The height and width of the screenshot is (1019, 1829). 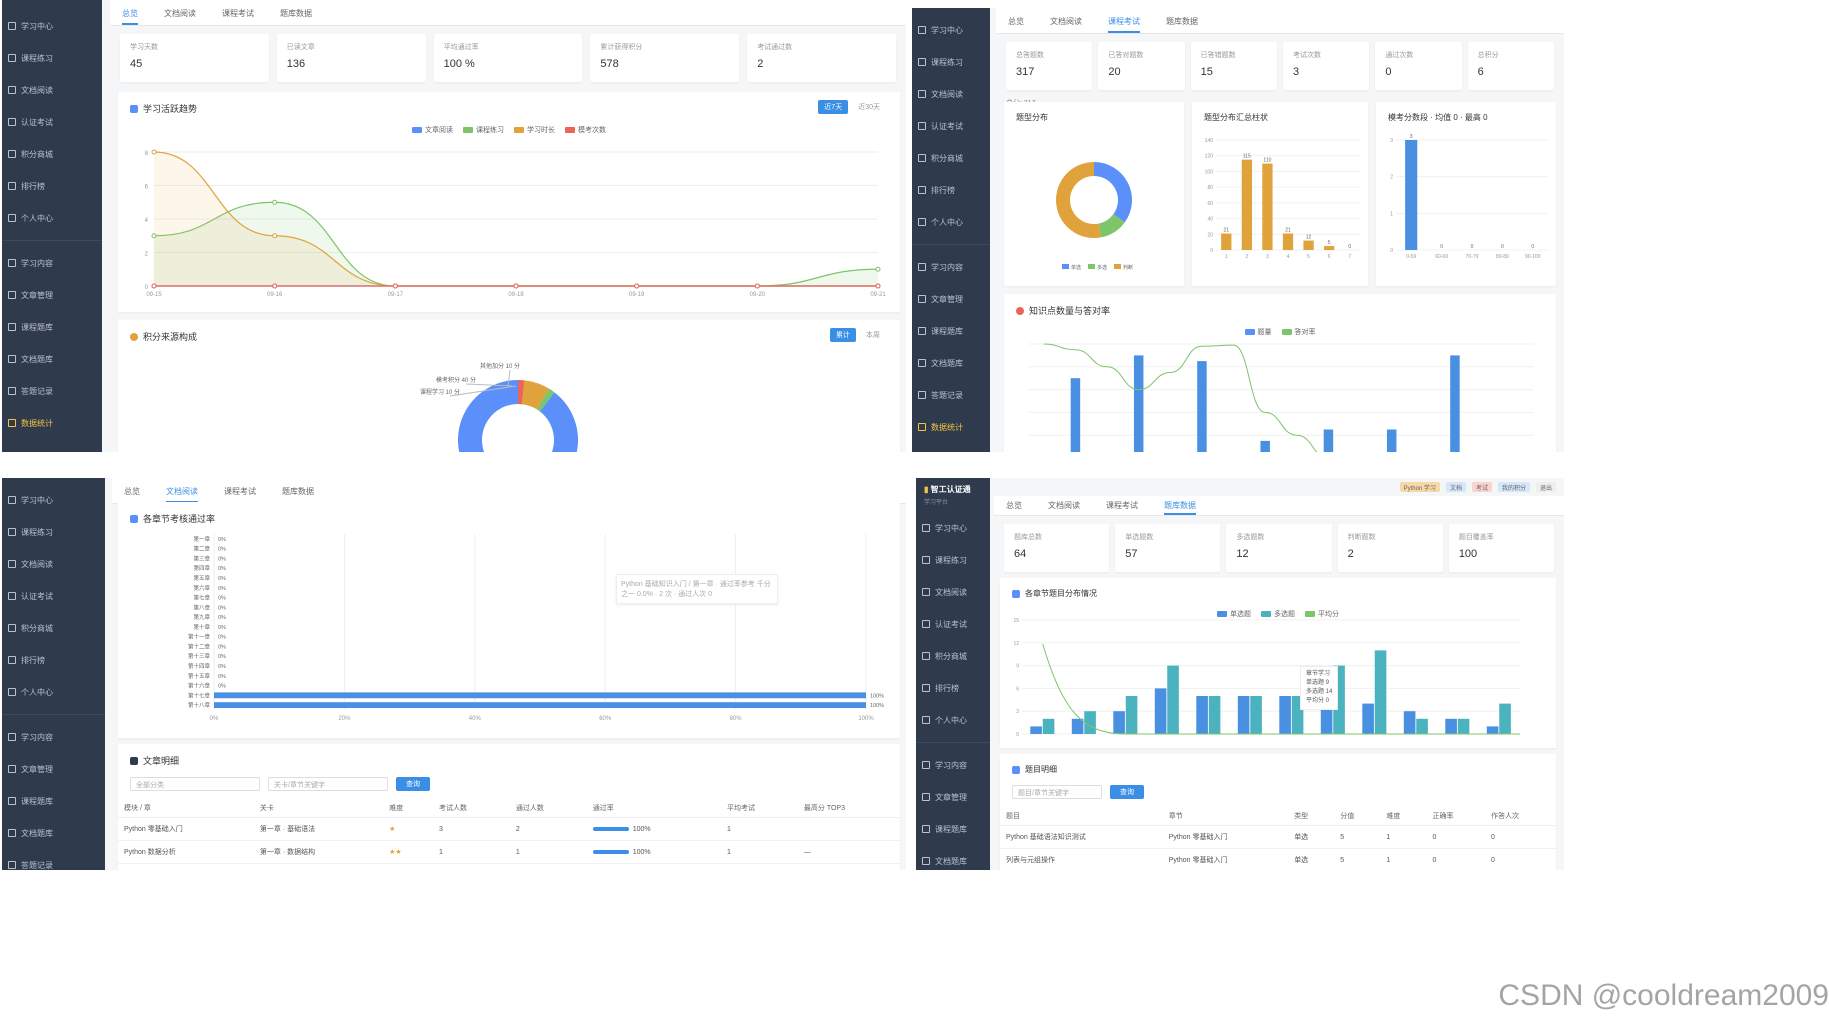 I want to click on stat-label: 总积分, so click(x=1488, y=55).